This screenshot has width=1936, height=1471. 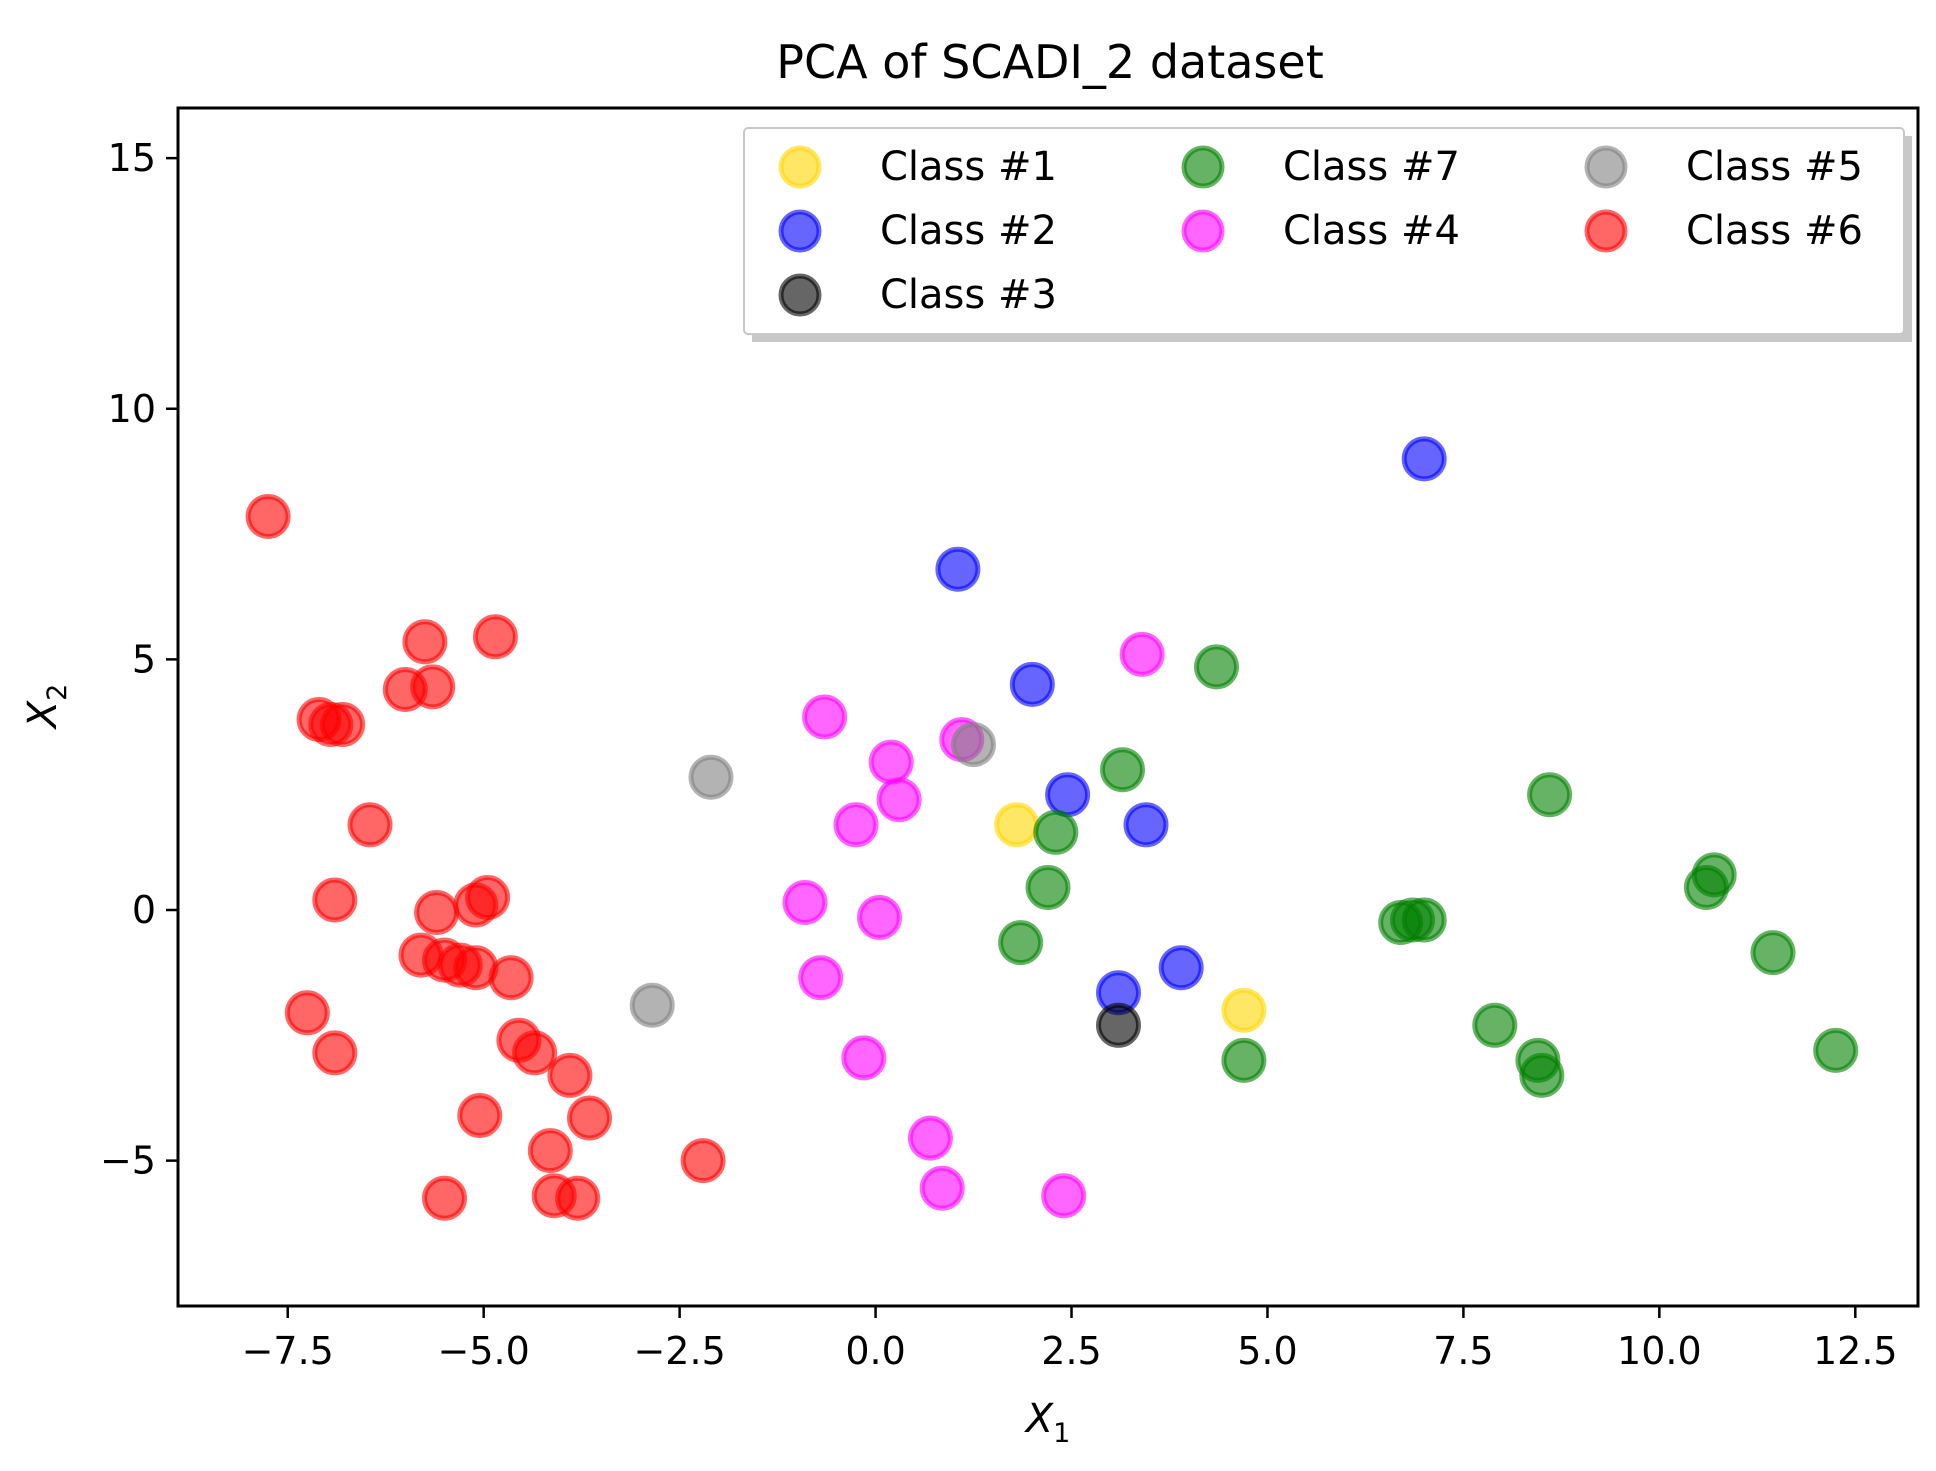 What do you see at coordinates (1371, 167) in the screenshot?
I see `legend-label-class-7: Class #7` at bounding box center [1371, 167].